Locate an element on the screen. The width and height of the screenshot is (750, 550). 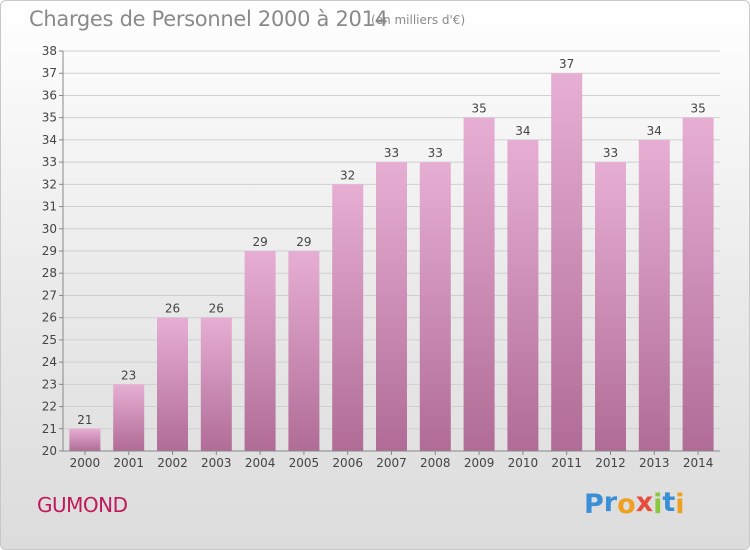
bar-2014 is located at coordinates (698, 284).